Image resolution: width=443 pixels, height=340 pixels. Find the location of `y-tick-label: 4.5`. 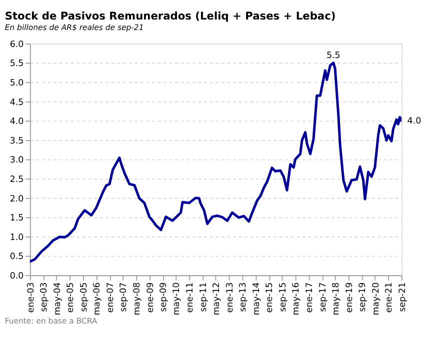

y-tick-label: 4.5 is located at coordinates (17, 103).